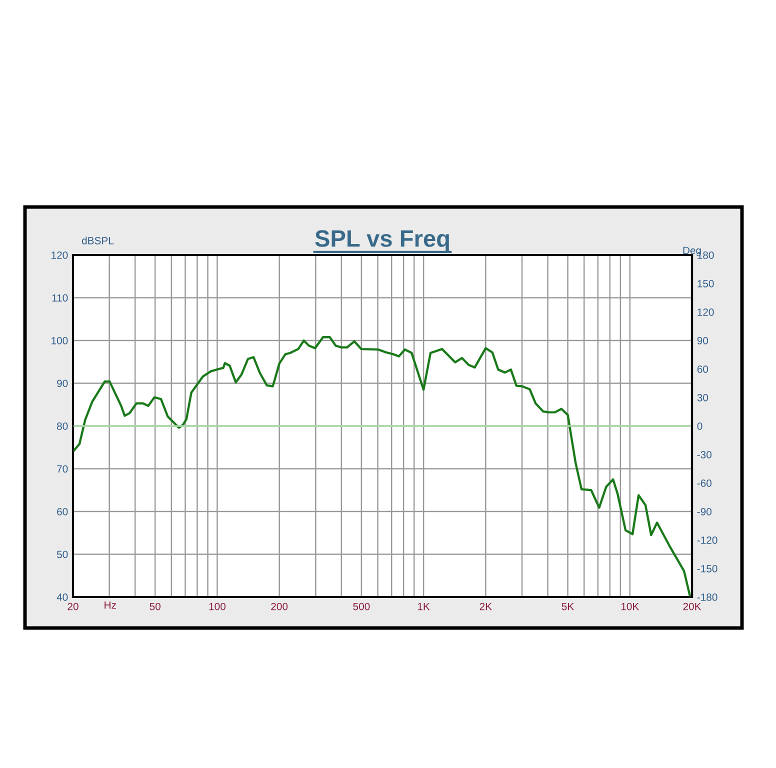 This screenshot has width=776, height=768. What do you see at coordinates (692, 606) in the screenshot?
I see `x-tick-label: 20K` at bounding box center [692, 606].